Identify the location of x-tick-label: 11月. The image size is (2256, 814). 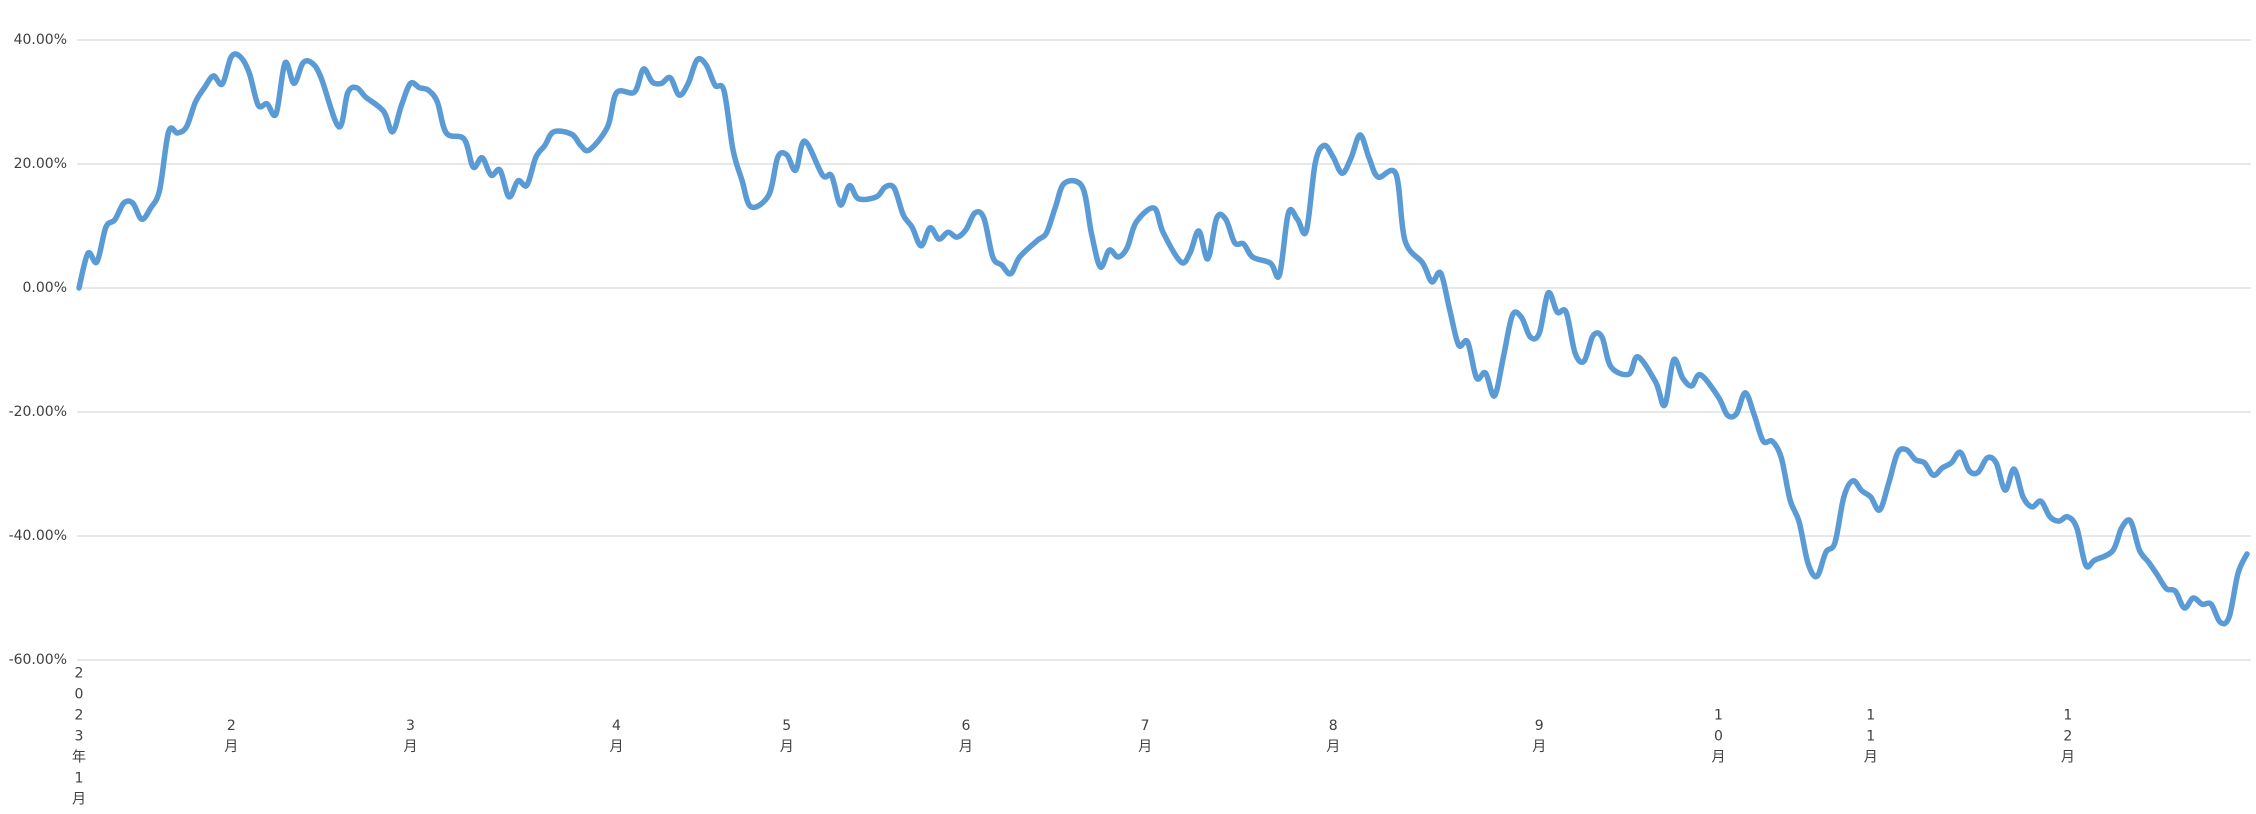
(1870, 736).